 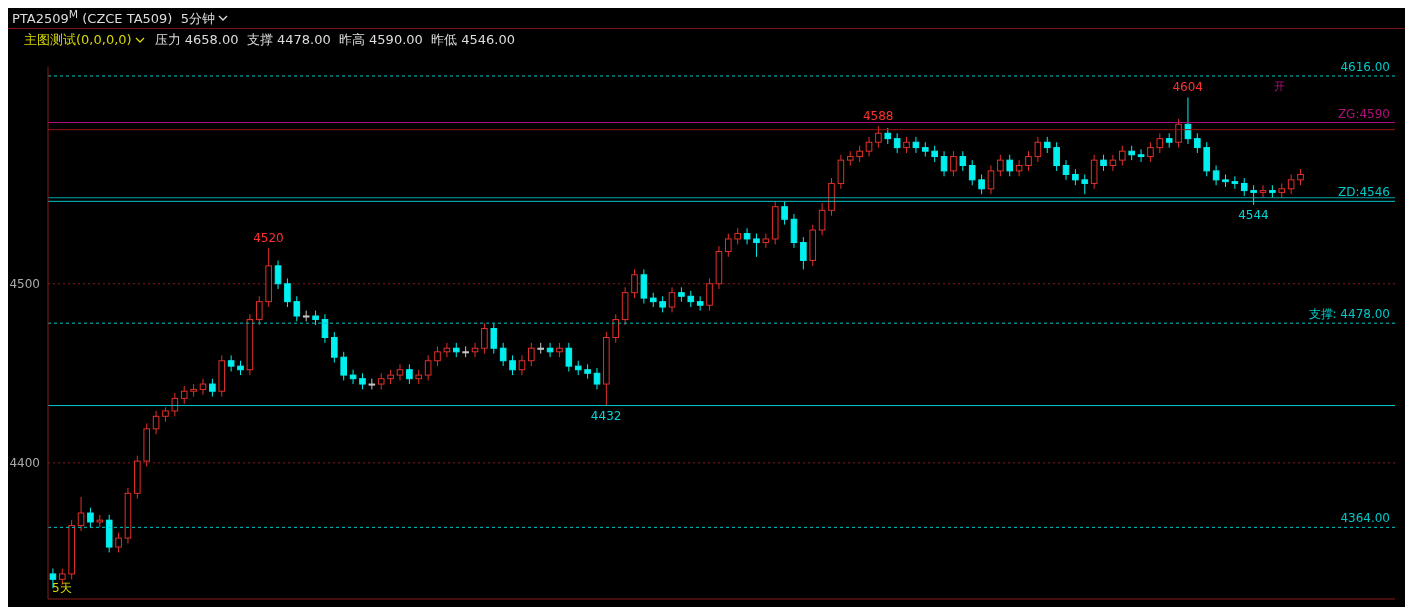 What do you see at coordinates (1365, 66) in the screenshot?
I see `ref-line-label: 4616.00` at bounding box center [1365, 66].